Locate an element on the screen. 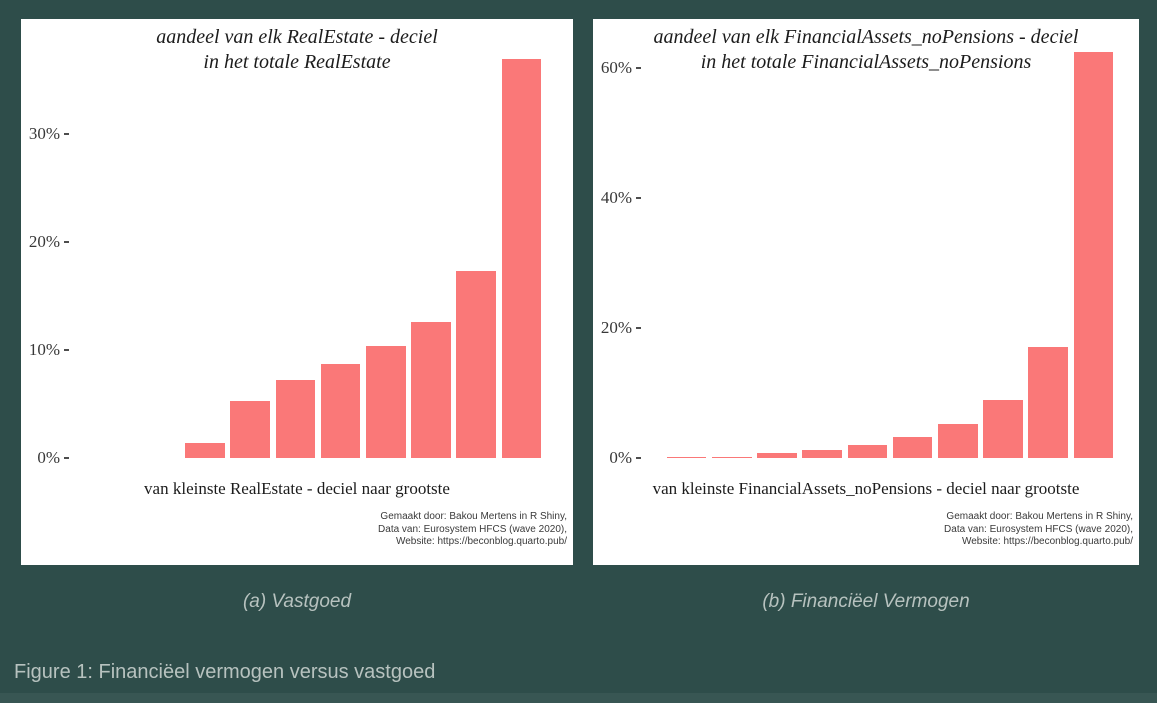  y-tick-40: 40% is located at coordinates (617, 198).